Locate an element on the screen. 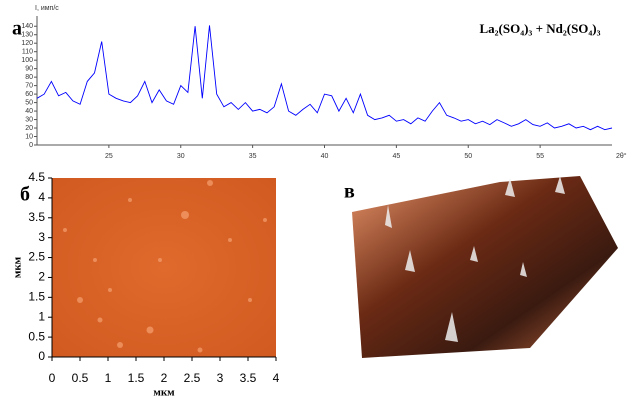 This screenshot has height=403, width=637. y-tick-label: 130 is located at coordinates (27, 35).